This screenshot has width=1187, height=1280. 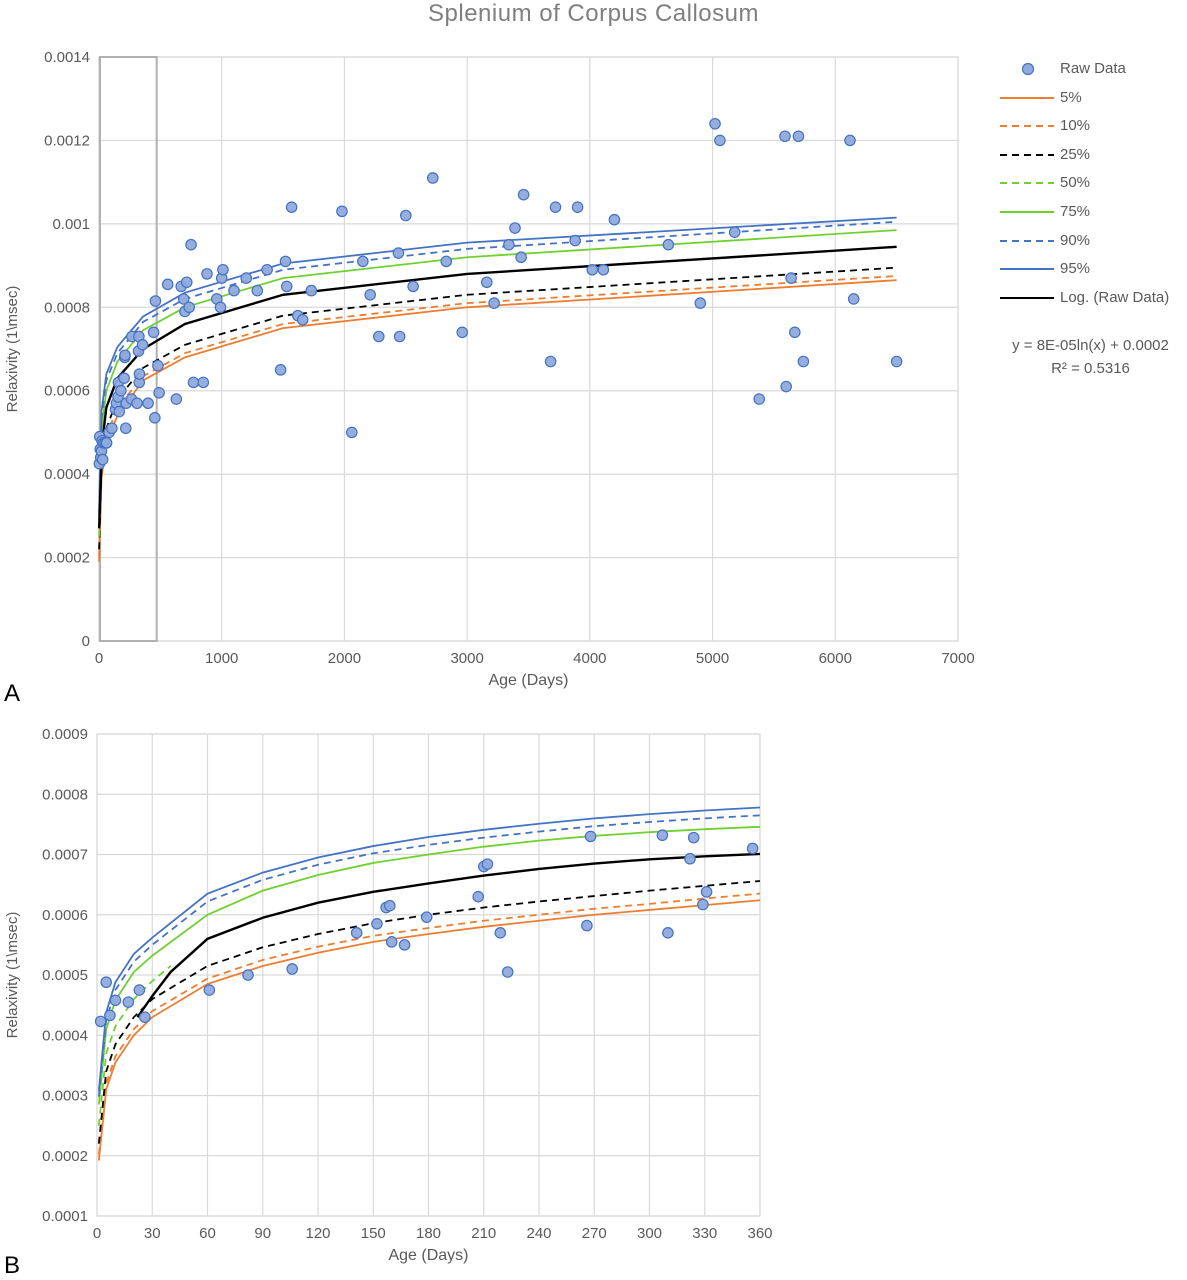 I want to click on panel-b-y-tick-label: 0.0008, so click(x=65, y=794).